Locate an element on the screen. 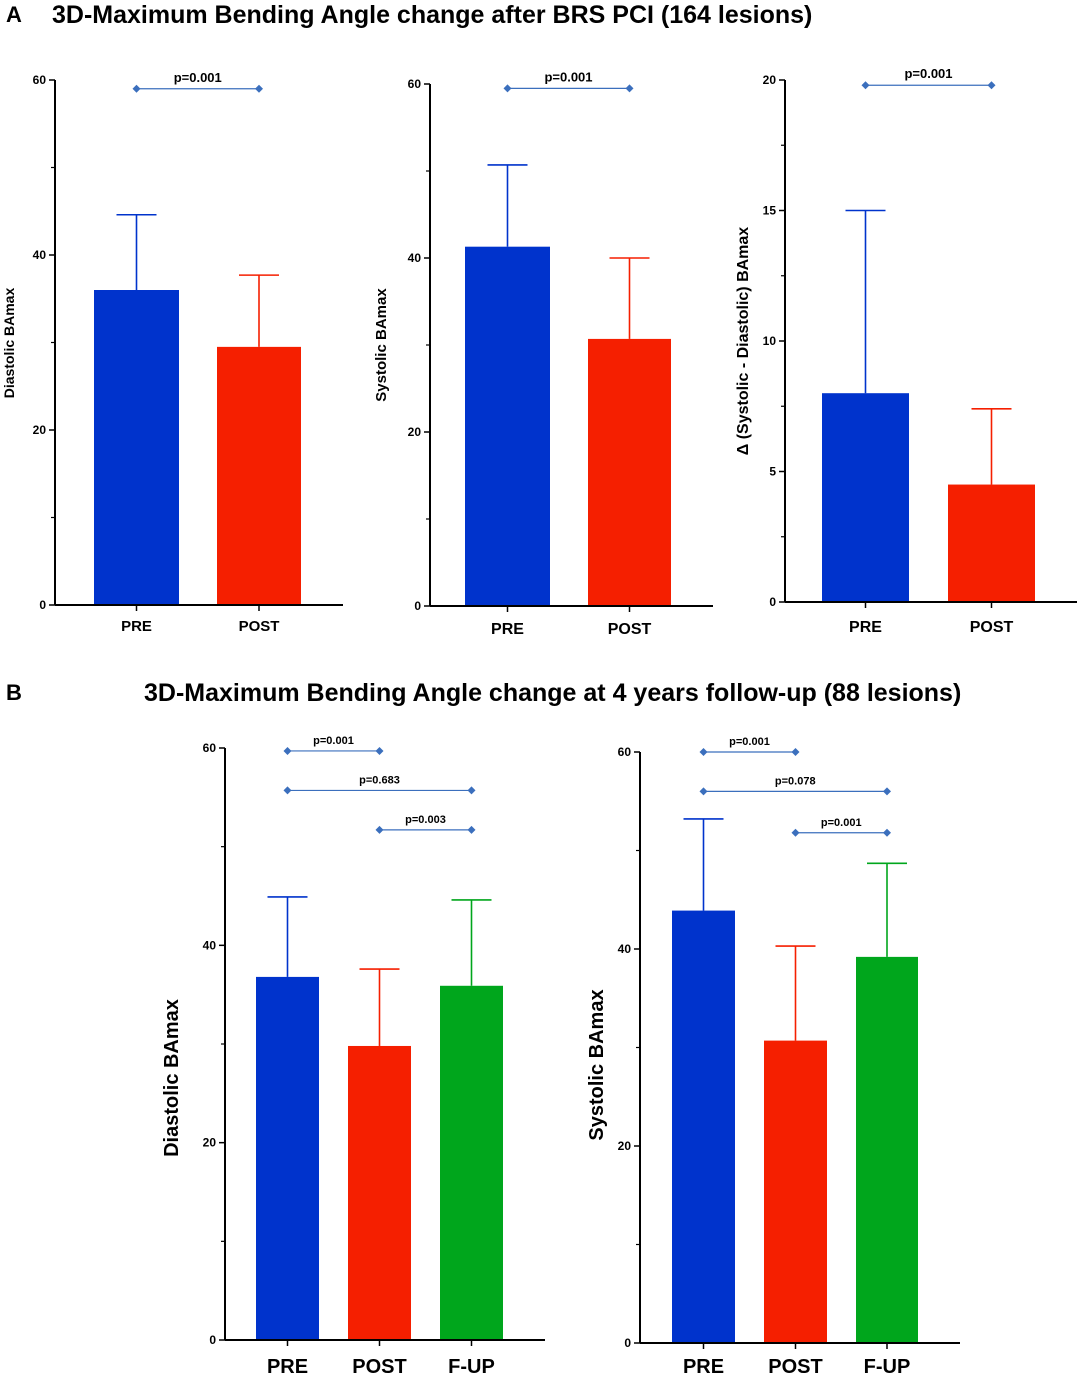 The image size is (1080, 1378). chart-2-y-tick-label: 60 is located at coordinates (415, 84).